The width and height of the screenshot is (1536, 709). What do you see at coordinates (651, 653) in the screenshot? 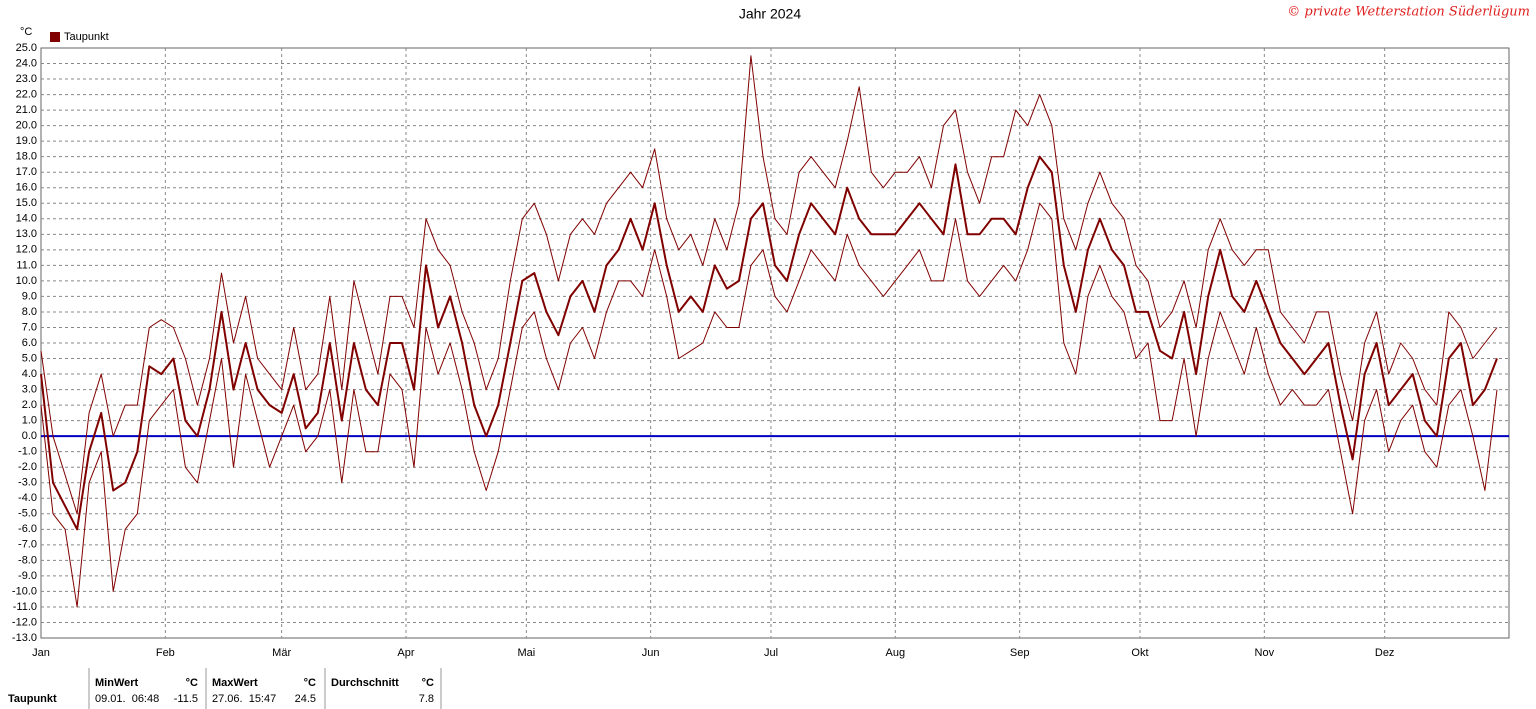
I see `x-tick-label: Jun` at bounding box center [651, 653].